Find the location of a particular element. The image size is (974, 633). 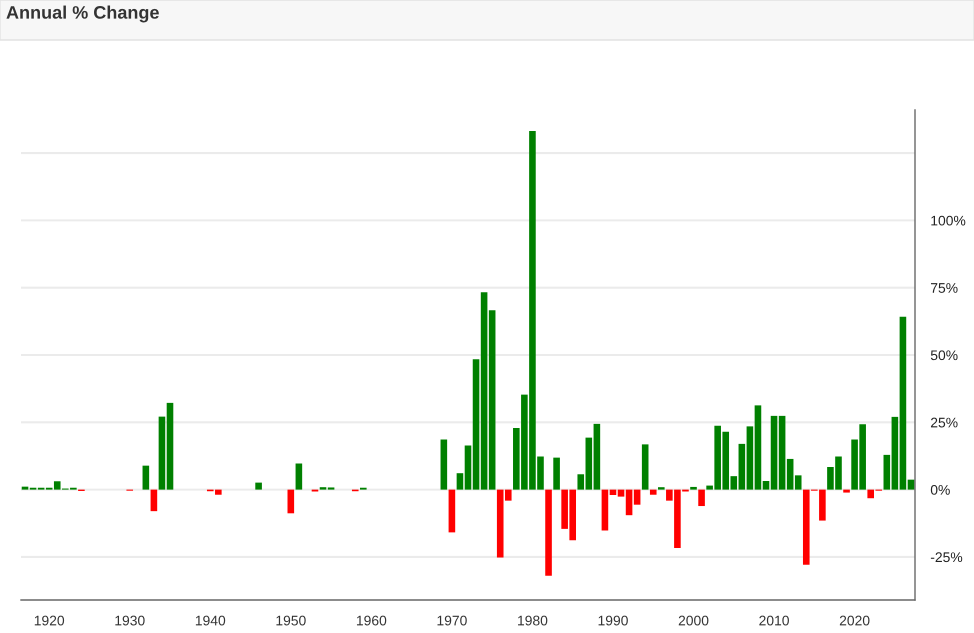

x-tick-label: 2010 is located at coordinates (774, 621).